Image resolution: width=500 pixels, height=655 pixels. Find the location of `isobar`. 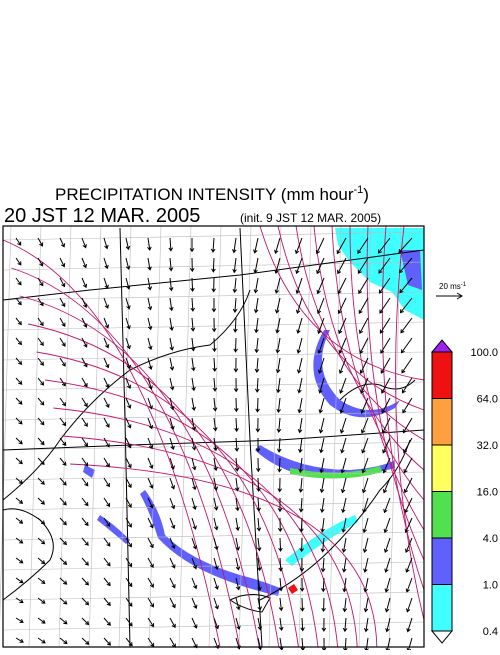

isobar is located at coordinates (378, 363).